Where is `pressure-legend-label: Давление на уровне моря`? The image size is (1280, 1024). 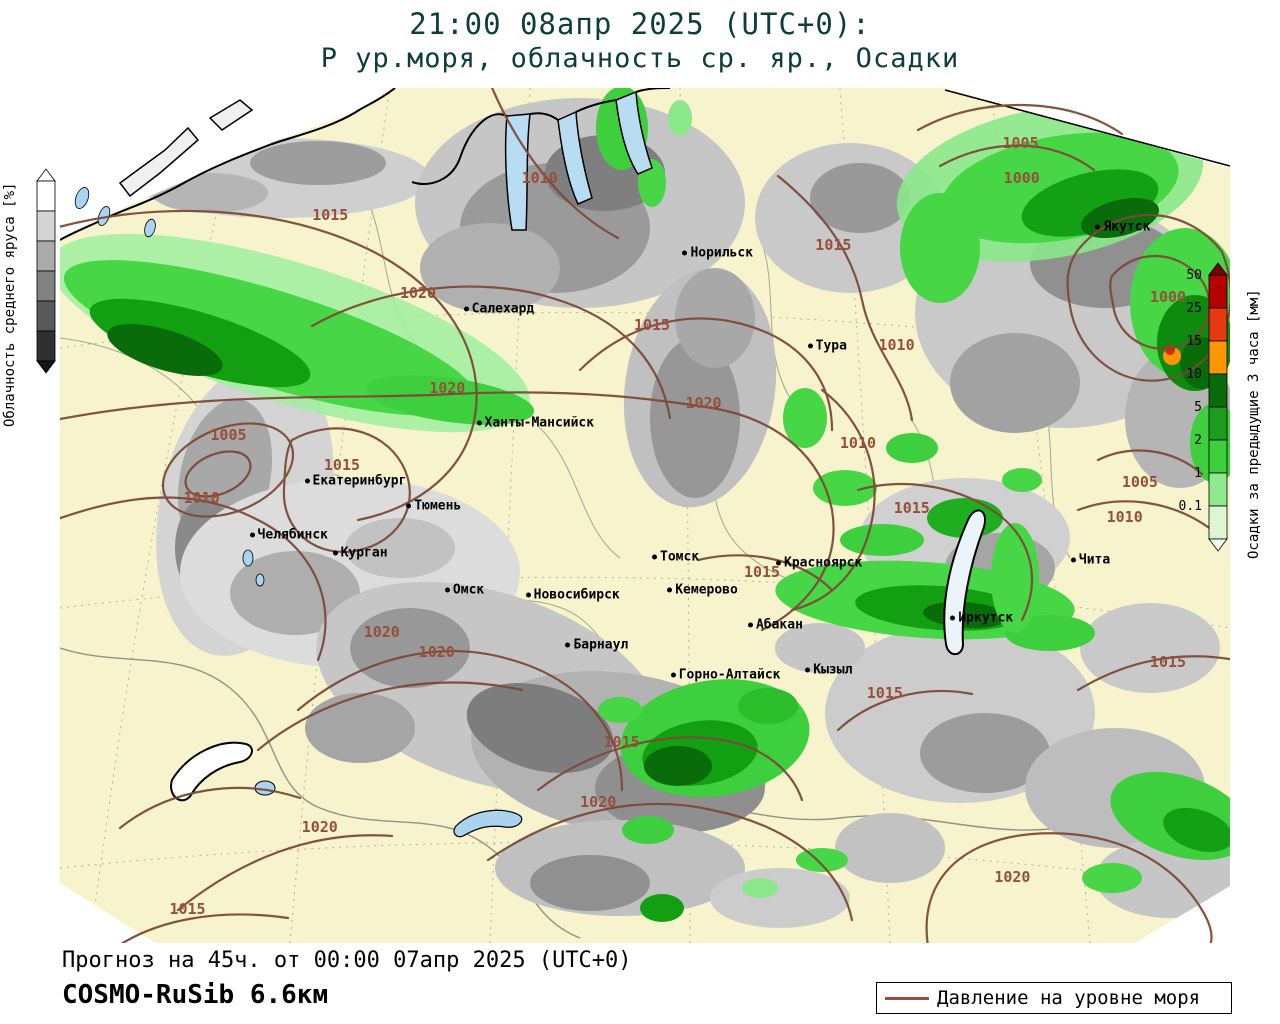 pressure-legend-label: Давление на уровне моря is located at coordinates (1069, 998).